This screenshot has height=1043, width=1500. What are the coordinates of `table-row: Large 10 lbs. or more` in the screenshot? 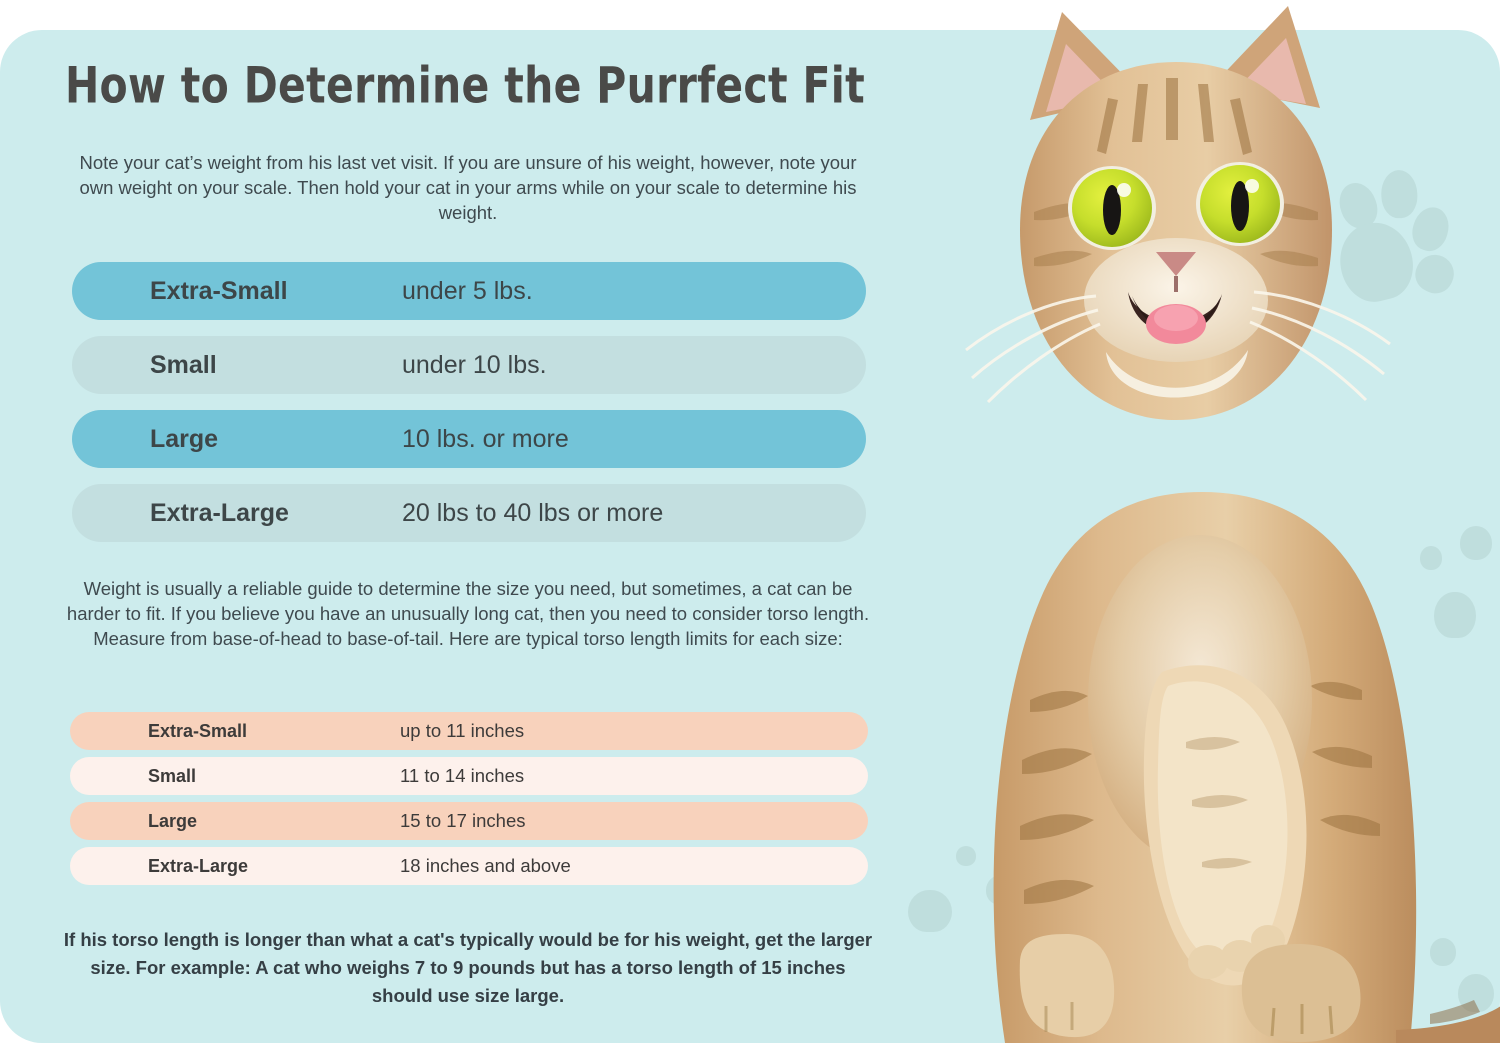 It's located at (469, 439).